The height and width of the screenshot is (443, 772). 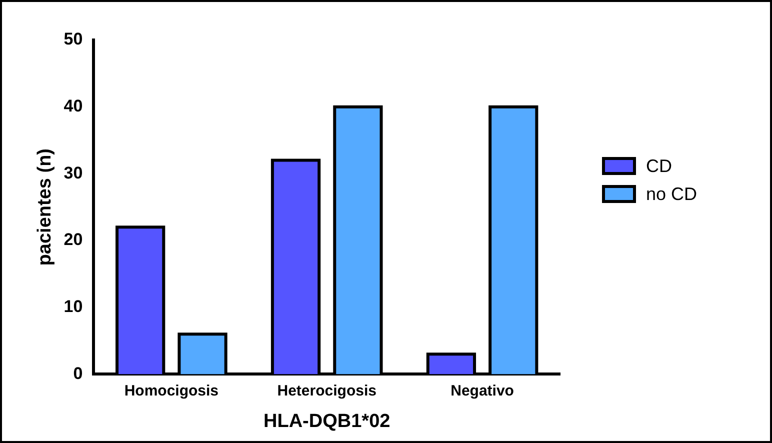 What do you see at coordinates (73, 106) in the screenshot?
I see `y-tick-label: 40` at bounding box center [73, 106].